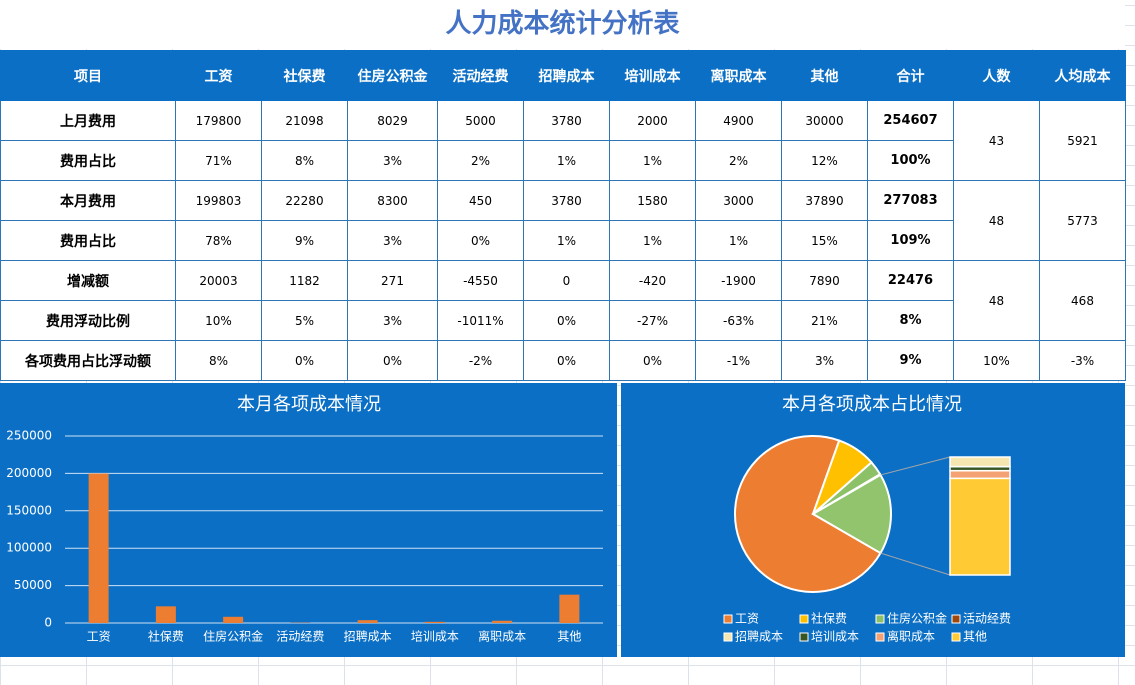 Image resolution: width=1135 pixels, height=685 pixels. What do you see at coordinates (652, 280) in the screenshot?
I see `cell: -420` at bounding box center [652, 280].